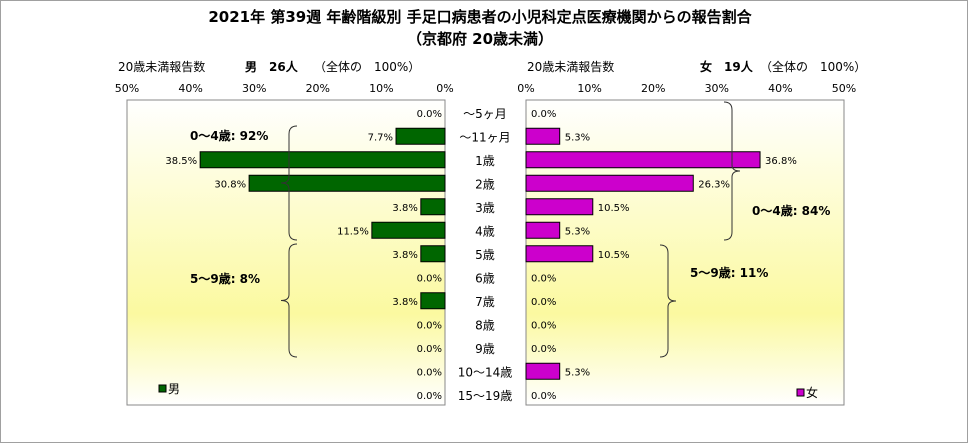 The height and width of the screenshot is (443, 968). What do you see at coordinates (485, 184) in the screenshot?
I see `age-category-label: 2歳` at bounding box center [485, 184].